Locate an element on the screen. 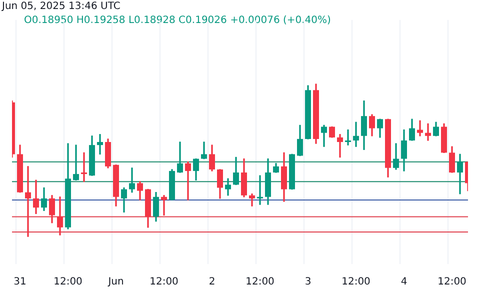 The image size is (480, 300). chart-title: Jun 05, 2025 13:46 UTC is located at coordinates (61, 6).